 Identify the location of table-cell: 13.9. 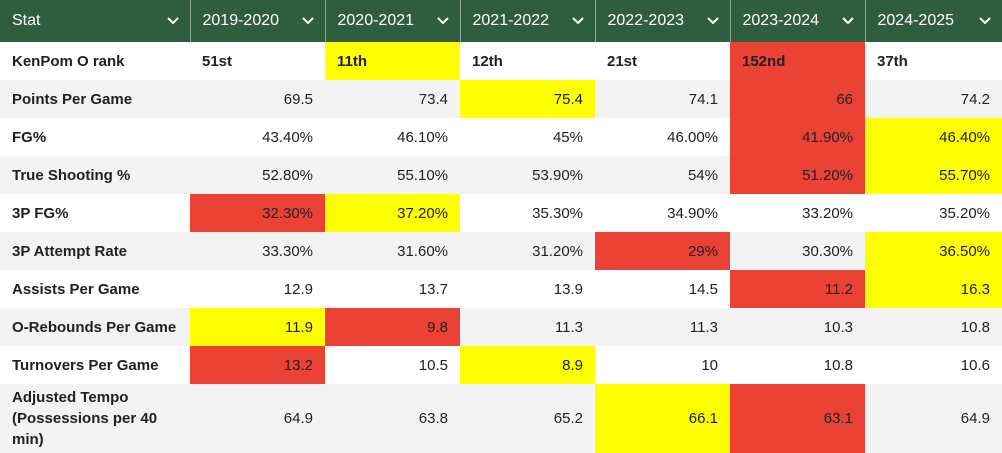
(568, 289).